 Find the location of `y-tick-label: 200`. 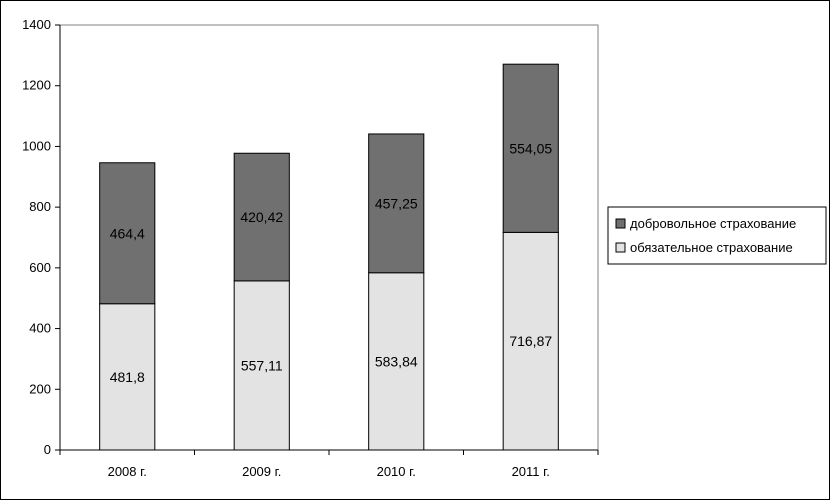

y-tick-label: 200 is located at coordinates (40, 388).